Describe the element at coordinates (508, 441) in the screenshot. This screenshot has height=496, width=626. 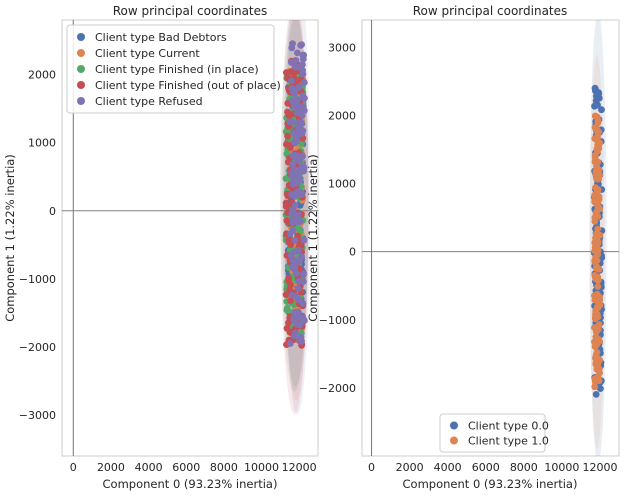
I see `legend-label: Client type 1.0` at that location.